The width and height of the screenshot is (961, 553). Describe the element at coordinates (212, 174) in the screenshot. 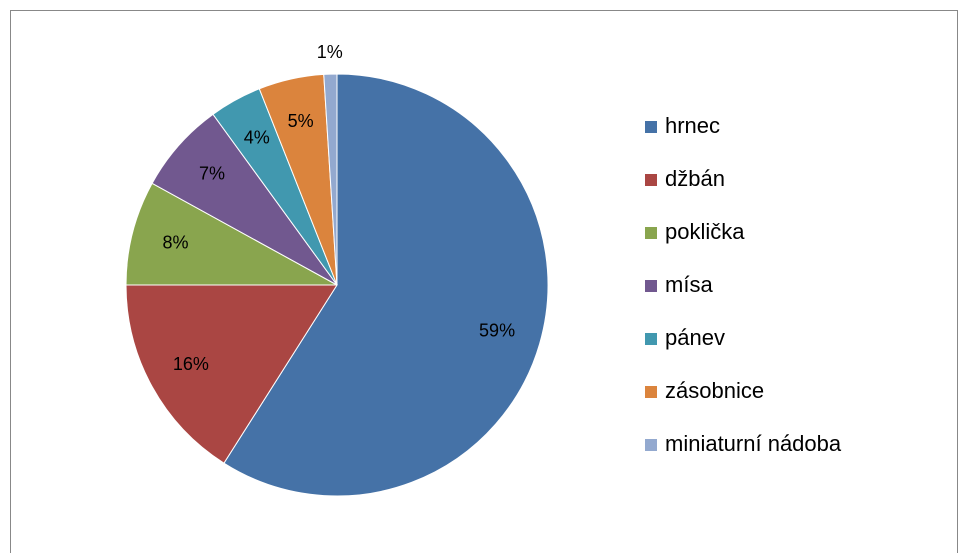

I see `data-label: 7%` at that location.